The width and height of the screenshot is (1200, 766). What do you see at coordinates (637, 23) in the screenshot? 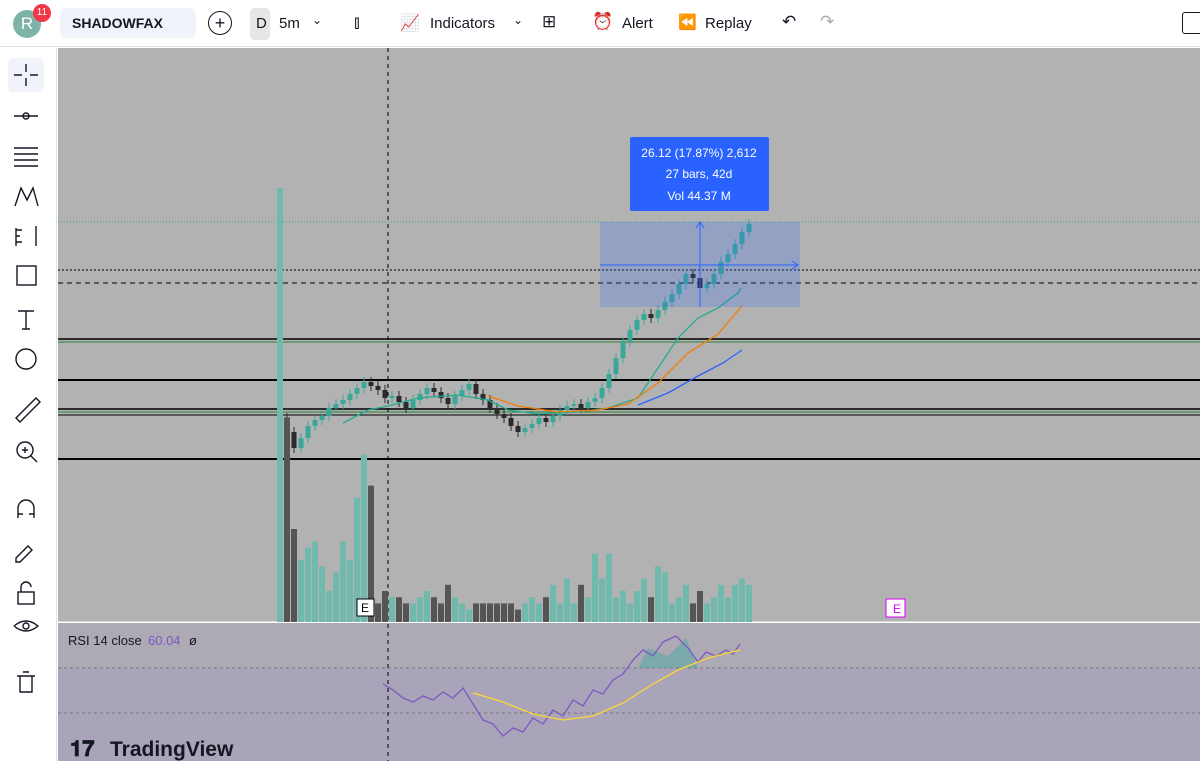
I see `alert: Alert` at bounding box center [637, 23].